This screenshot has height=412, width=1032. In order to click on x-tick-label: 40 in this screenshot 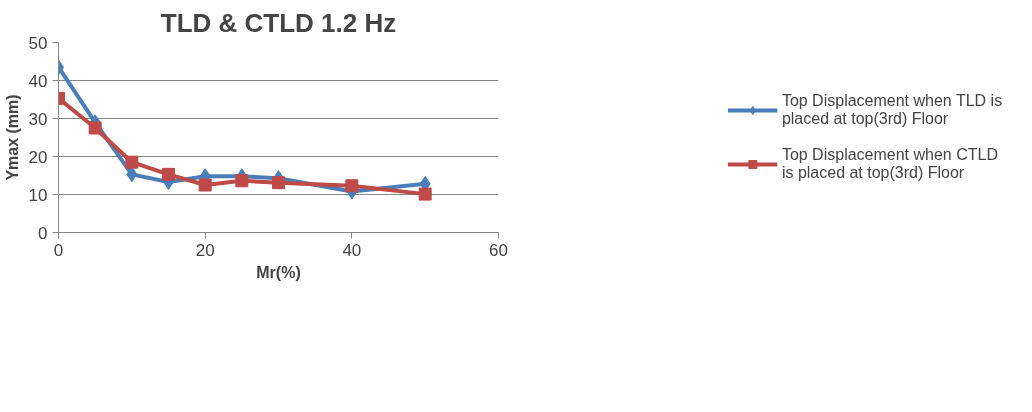, I will do `click(352, 250)`.